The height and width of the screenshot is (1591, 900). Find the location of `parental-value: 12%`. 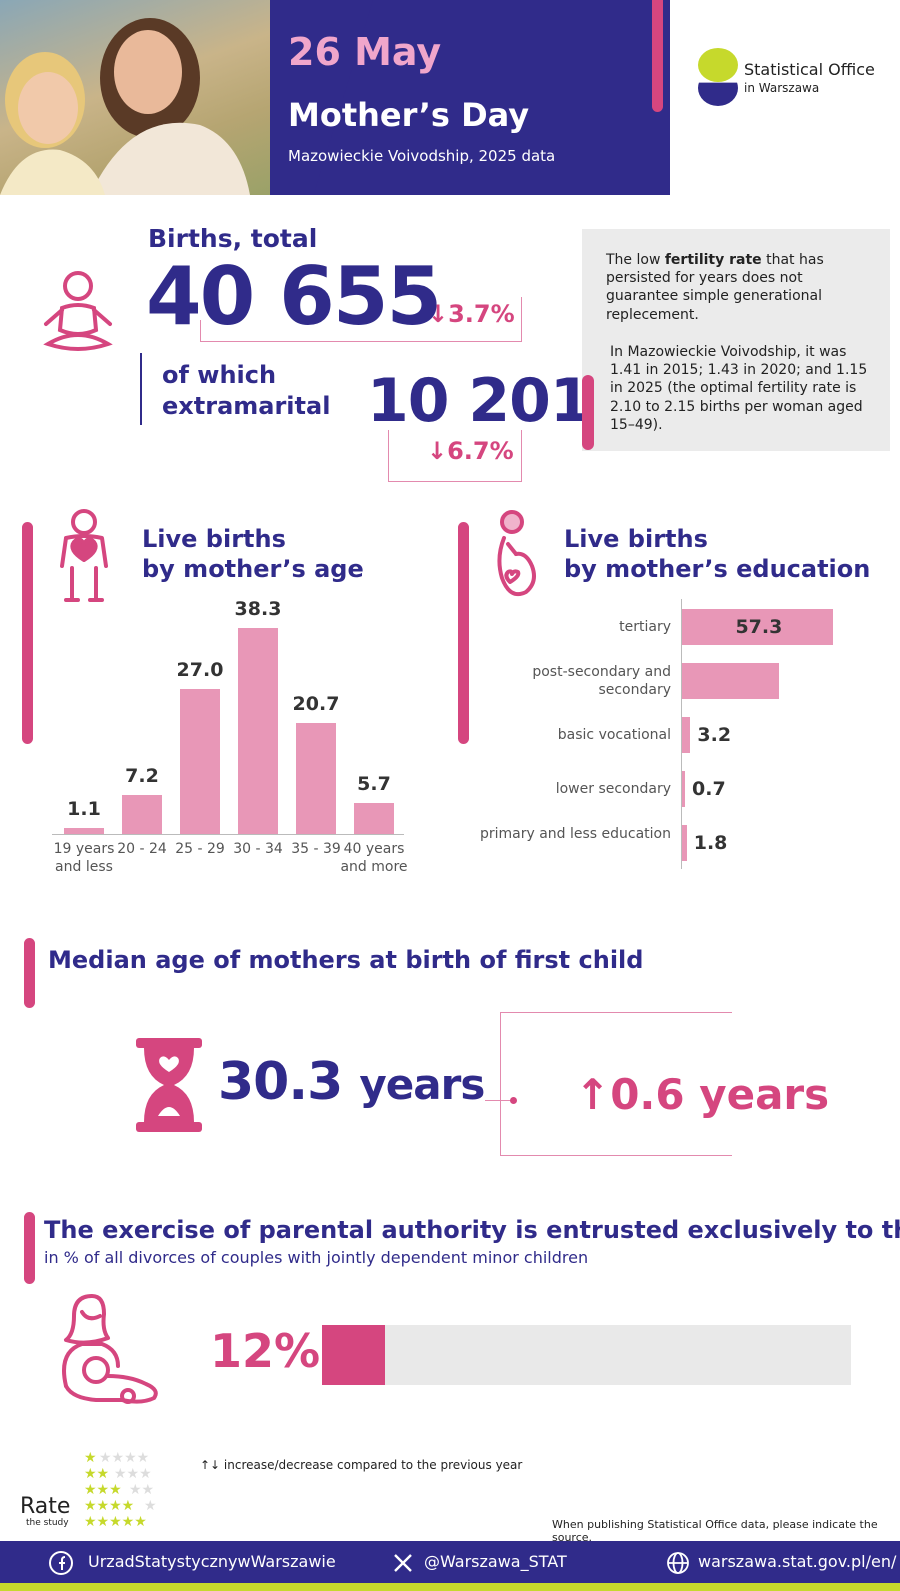

parental-value: 12% is located at coordinates (265, 1351).